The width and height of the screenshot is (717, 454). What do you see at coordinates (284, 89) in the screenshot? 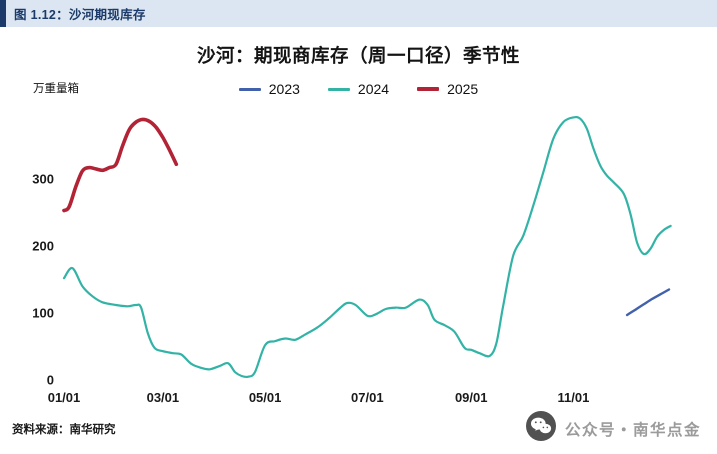
I see `legend-label: 2023` at bounding box center [284, 89].